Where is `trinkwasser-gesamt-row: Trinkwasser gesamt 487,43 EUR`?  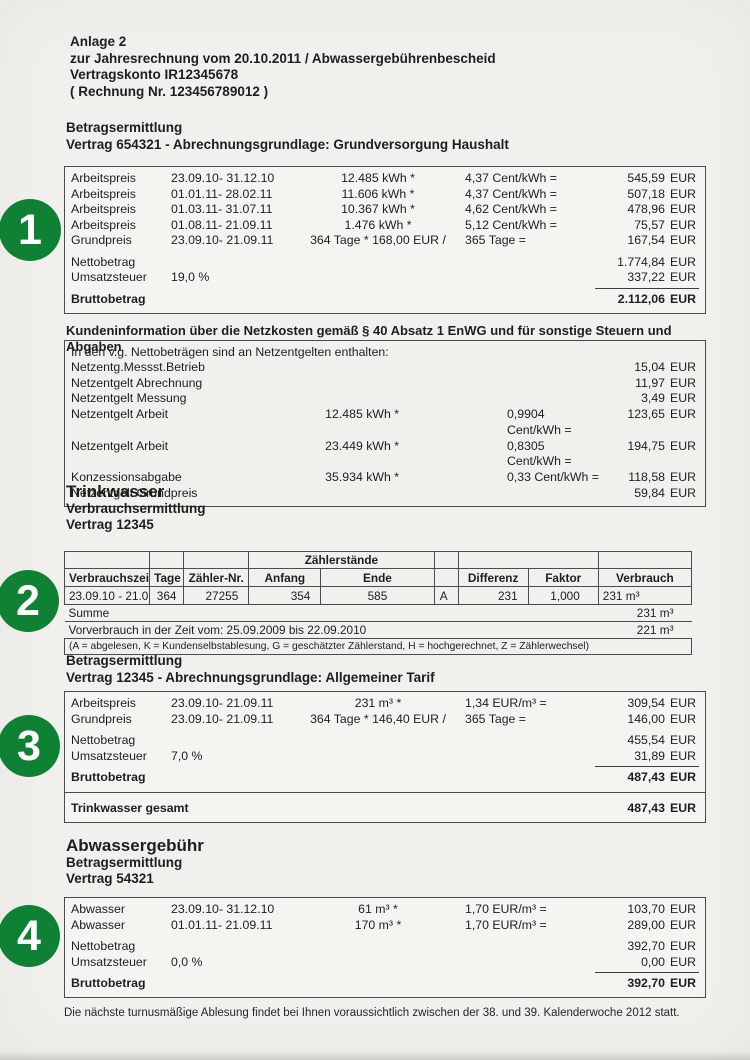
trinkwasser-gesamt-row: Trinkwasser gesamt 487,43 EUR is located at coordinates (385, 805).